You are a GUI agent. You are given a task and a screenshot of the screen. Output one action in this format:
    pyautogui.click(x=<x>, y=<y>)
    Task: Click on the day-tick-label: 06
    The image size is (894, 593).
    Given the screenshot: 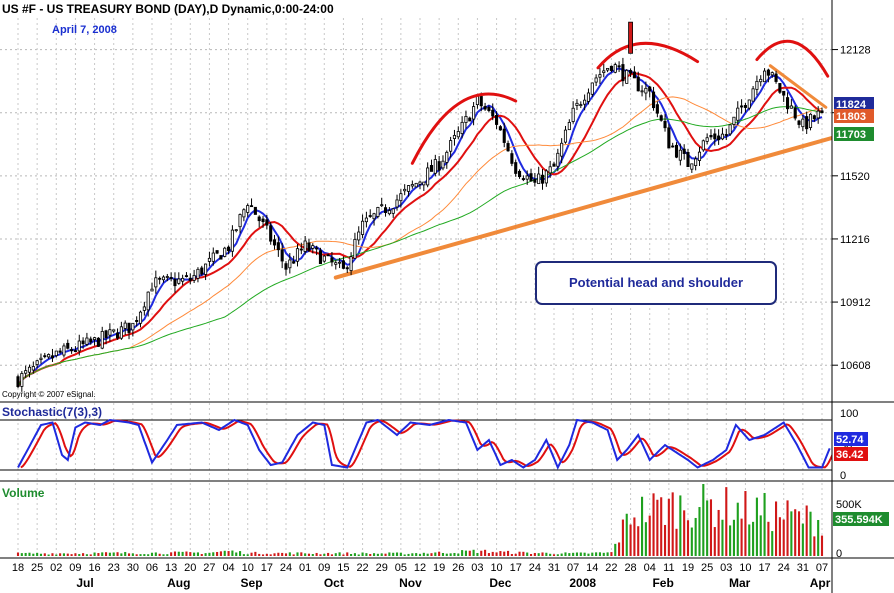 What is the action you would take?
    pyautogui.click(x=152, y=568)
    